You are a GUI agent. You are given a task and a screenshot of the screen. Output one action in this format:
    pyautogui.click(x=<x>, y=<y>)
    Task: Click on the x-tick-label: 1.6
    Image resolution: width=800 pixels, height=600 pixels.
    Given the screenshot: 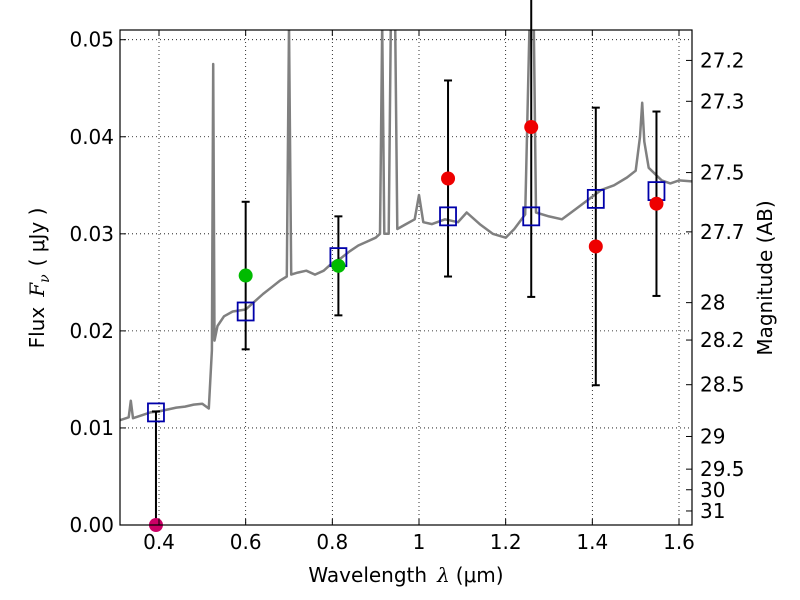 What is the action you would take?
    pyautogui.click(x=679, y=542)
    